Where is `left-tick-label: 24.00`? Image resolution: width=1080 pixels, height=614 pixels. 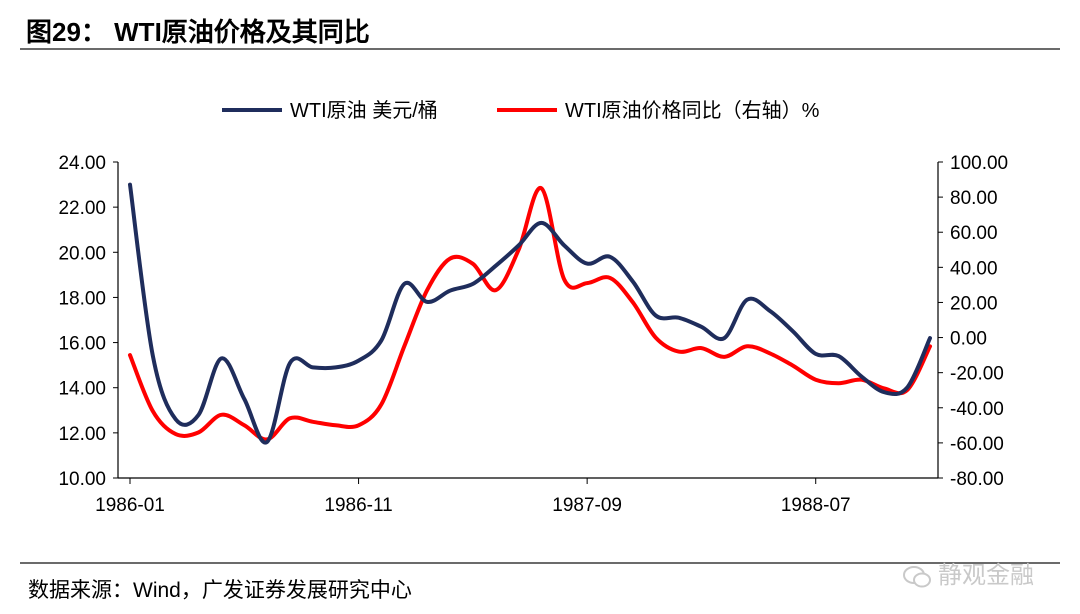
left-tick-label: 24.00 is located at coordinates (82, 163).